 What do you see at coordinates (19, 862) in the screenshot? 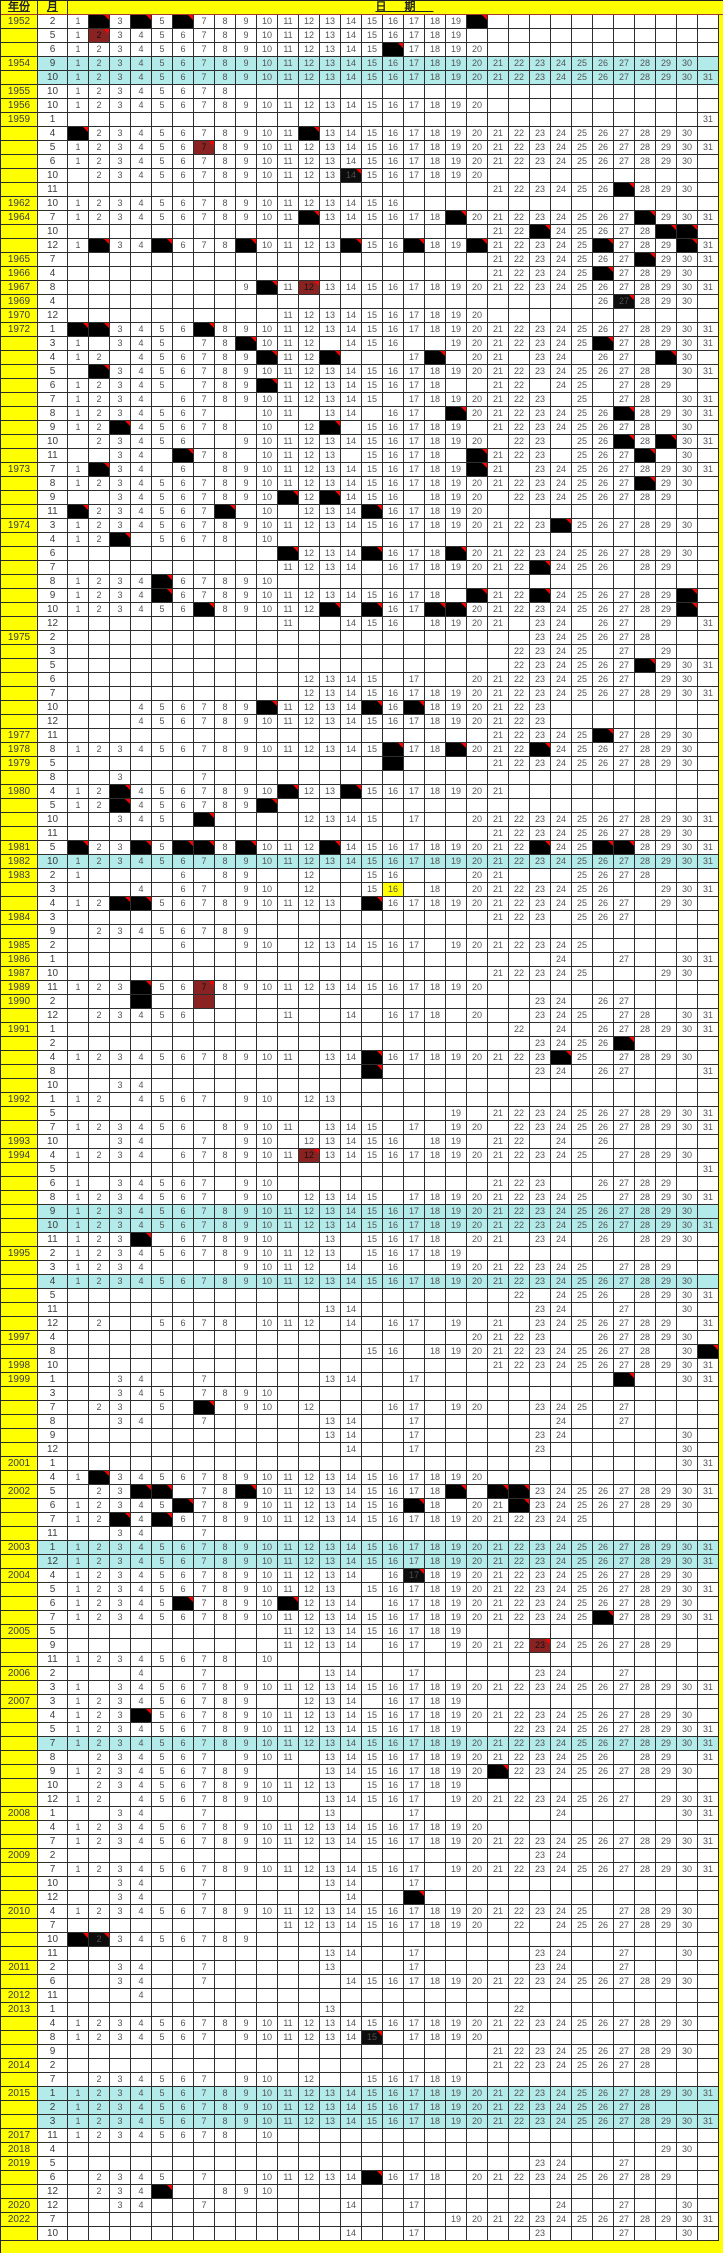
I see `year-cell: 1982` at bounding box center [19, 862].